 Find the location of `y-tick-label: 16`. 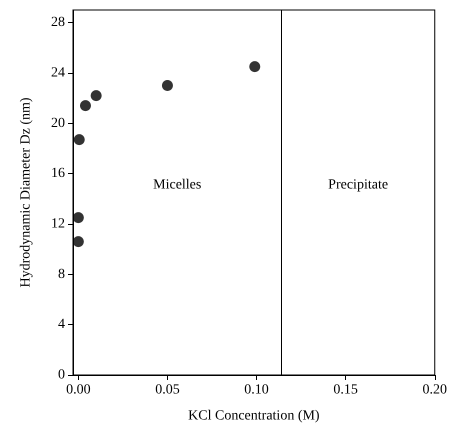

y-tick-label: 16 is located at coordinates (58, 174).